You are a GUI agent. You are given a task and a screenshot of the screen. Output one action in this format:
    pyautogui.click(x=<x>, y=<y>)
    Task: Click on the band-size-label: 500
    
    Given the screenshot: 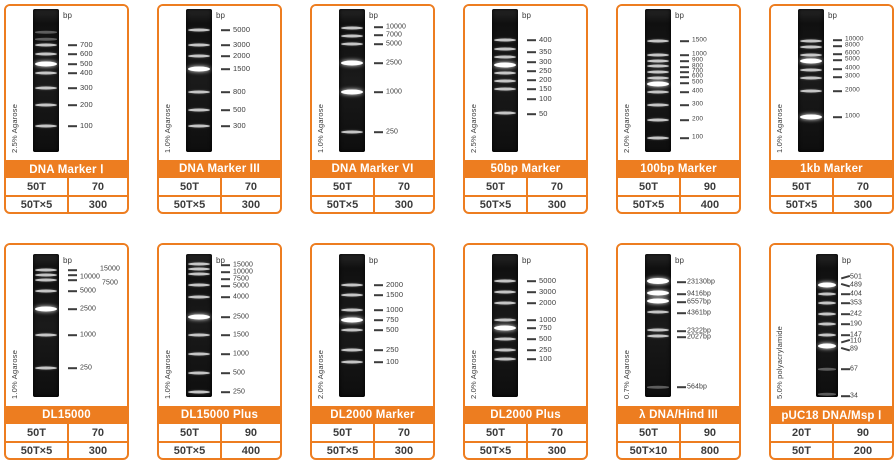 What is the action you would take?
    pyautogui.click(x=239, y=110)
    